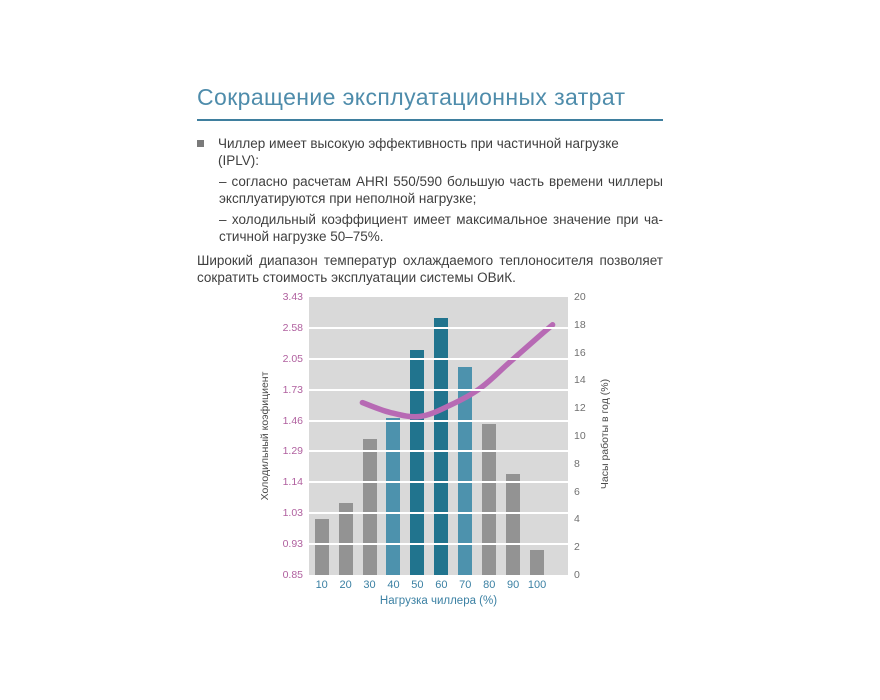  I want to click on y-left-tick: 1.14, so click(292, 482).